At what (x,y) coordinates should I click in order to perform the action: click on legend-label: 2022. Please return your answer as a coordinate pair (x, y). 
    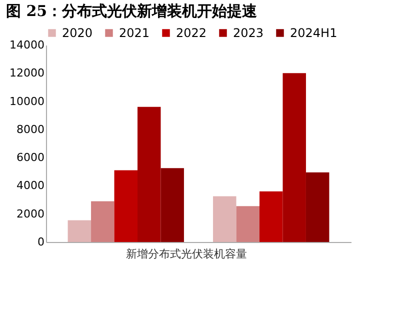
    Looking at the image, I should click on (191, 33).